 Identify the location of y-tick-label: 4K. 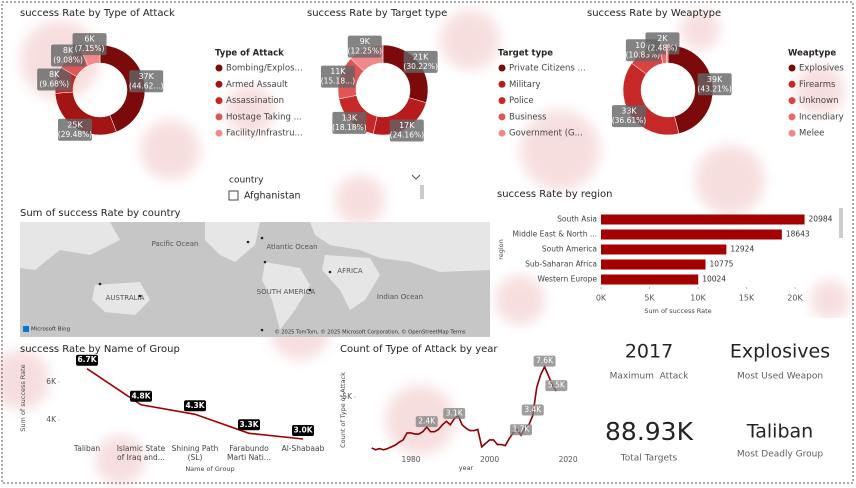
(51, 419).